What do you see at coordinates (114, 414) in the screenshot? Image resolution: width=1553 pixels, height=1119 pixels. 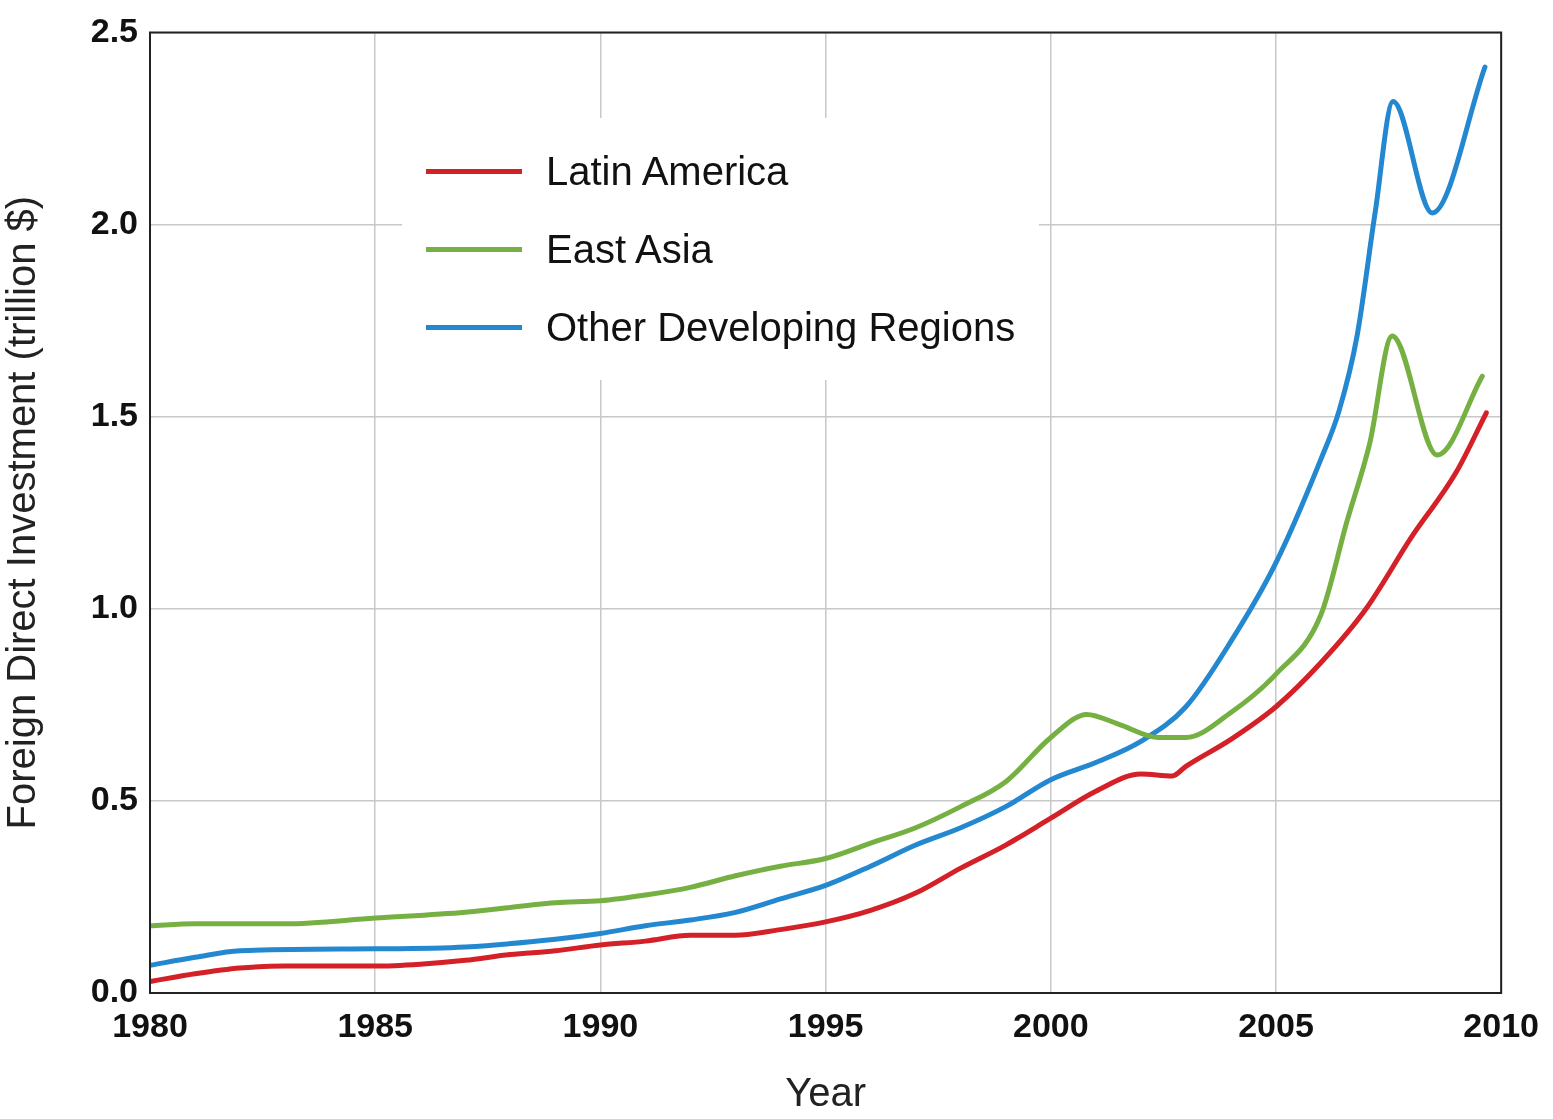 I see `y-tick-label: 1.5` at bounding box center [114, 414].